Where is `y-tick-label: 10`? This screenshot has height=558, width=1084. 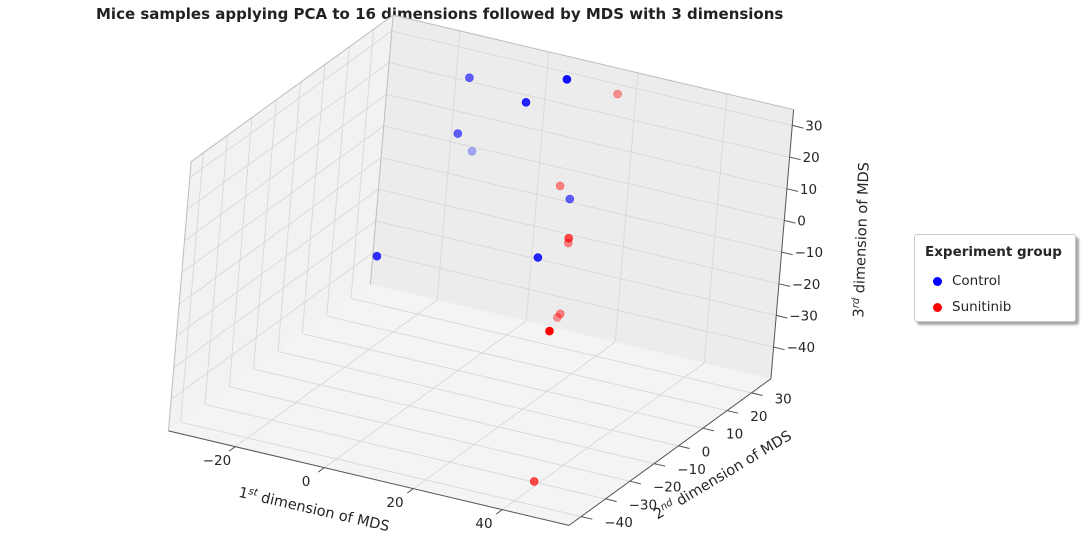 y-tick-label: 10 is located at coordinates (734, 435).